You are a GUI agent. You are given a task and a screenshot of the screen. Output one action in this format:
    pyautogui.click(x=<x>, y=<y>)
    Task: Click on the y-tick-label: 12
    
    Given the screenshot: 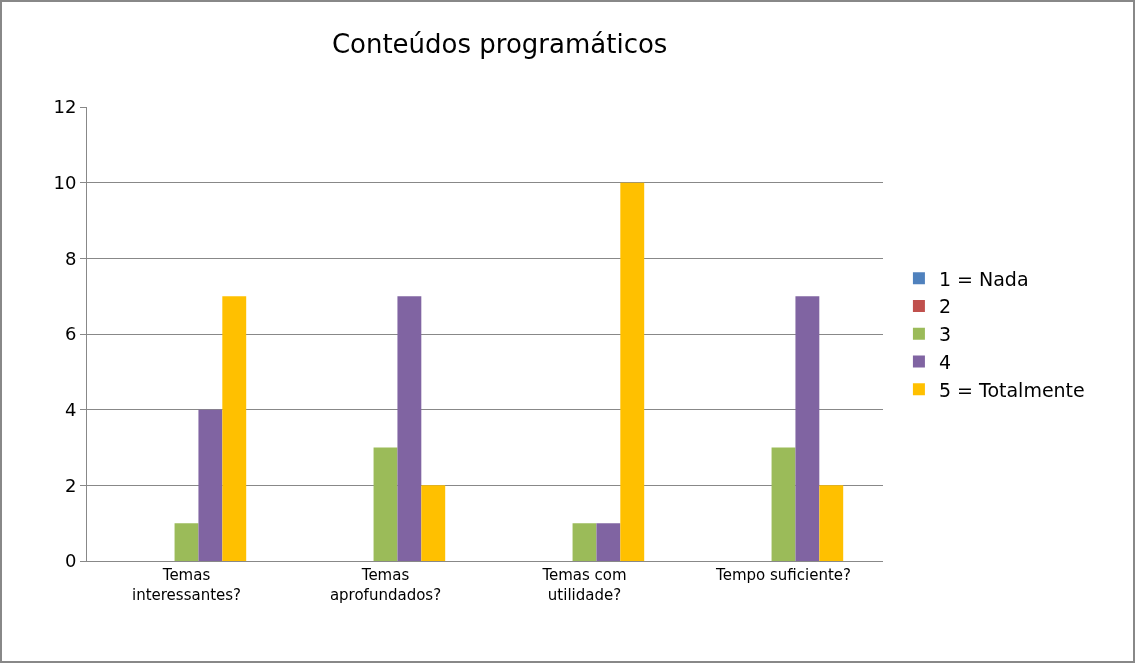 What is the action you would take?
    pyautogui.click(x=65, y=107)
    